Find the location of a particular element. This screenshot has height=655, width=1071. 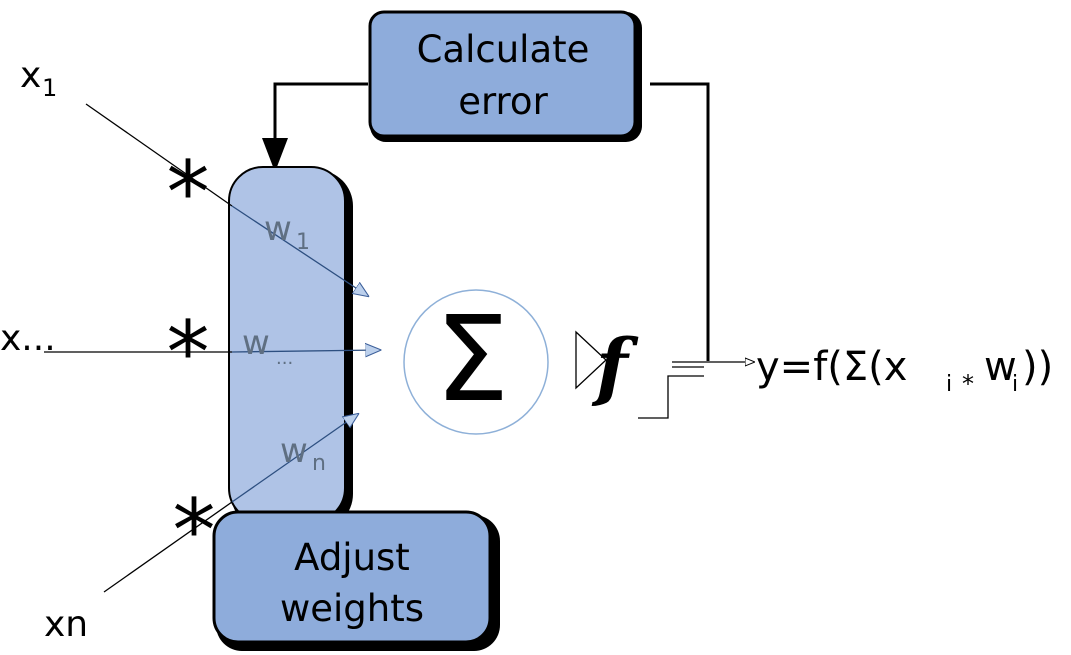

calculate-error-box: Calculate error is located at coordinates (505, 76).